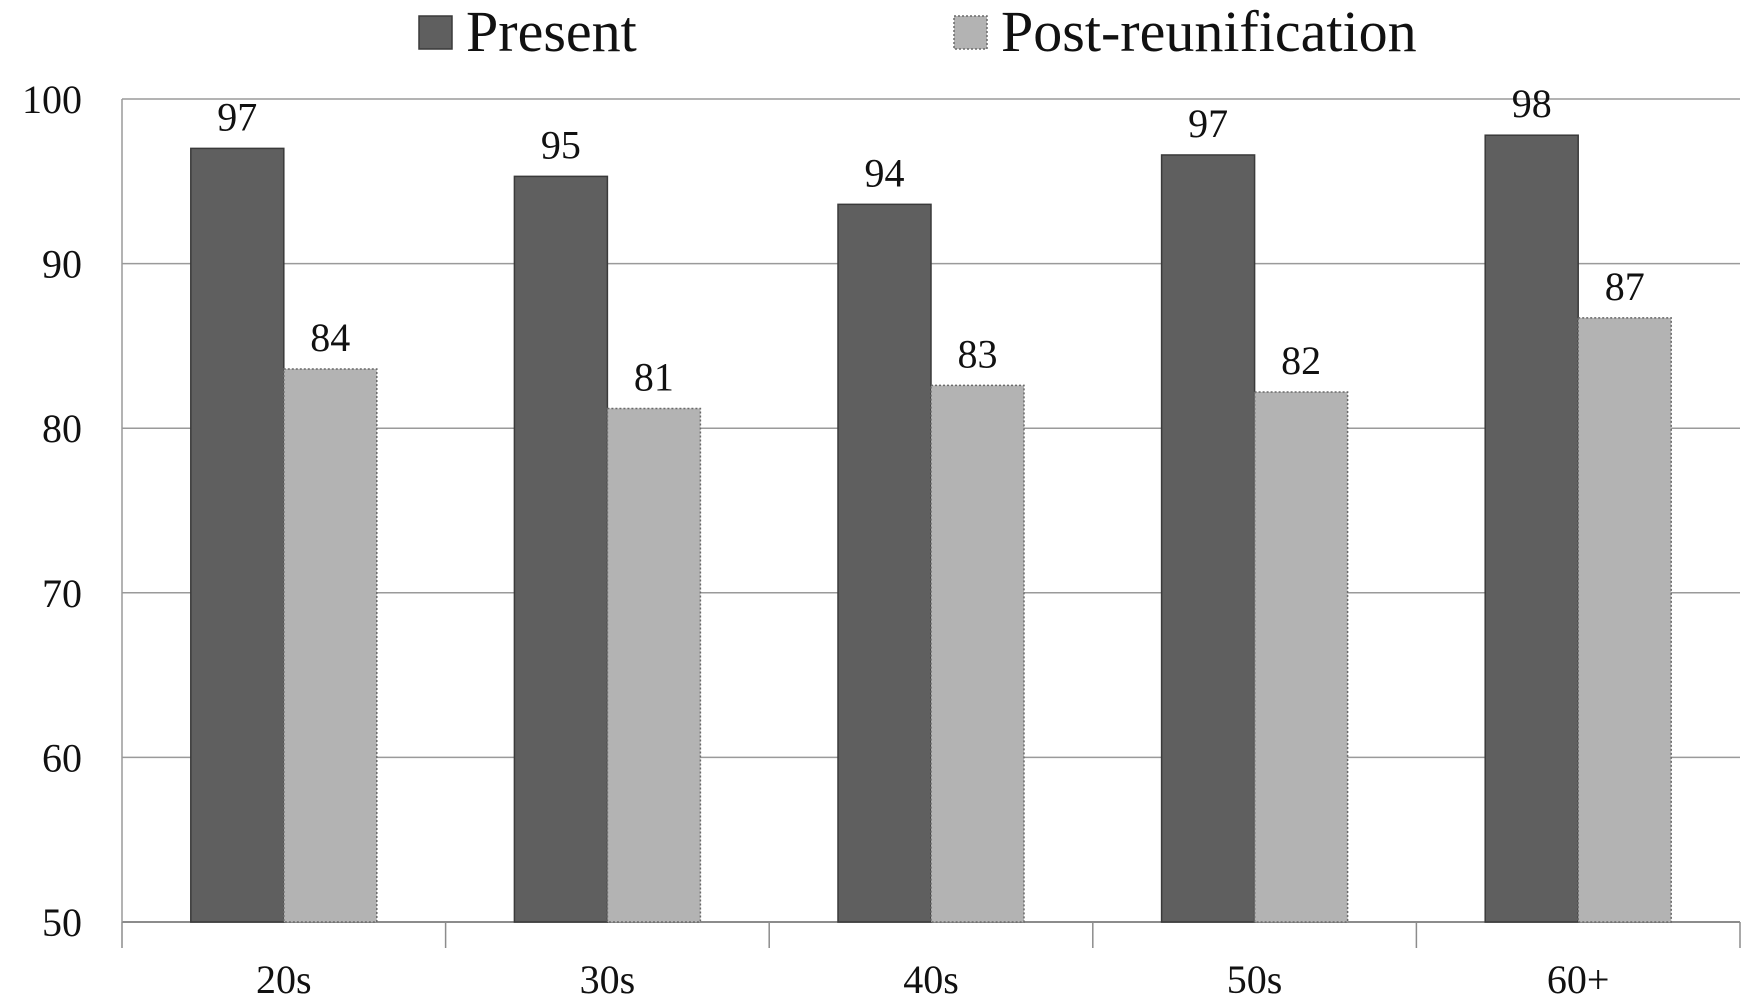  What do you see at coordinates (608, 977) in the screenshot?
I see `x-tick-label: 30s` at bounding box center [608, 977].